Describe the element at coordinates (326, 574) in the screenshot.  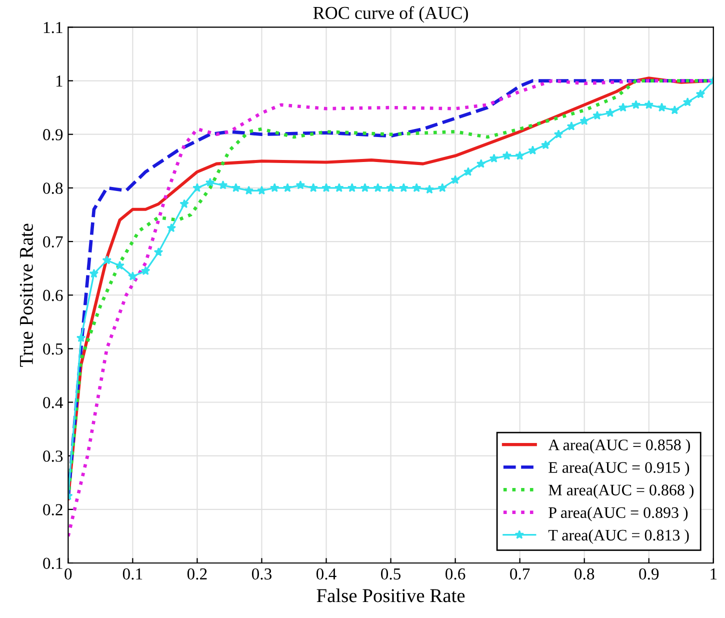
I see `x-tick-label: 0.4` at that location.